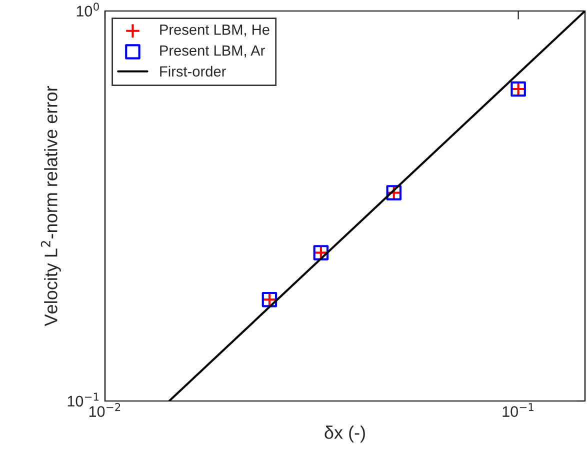  Describe the element at coordinates (87, 9) in the screenshot. I see `y-tick-label: 10$^{0}$` at that location.